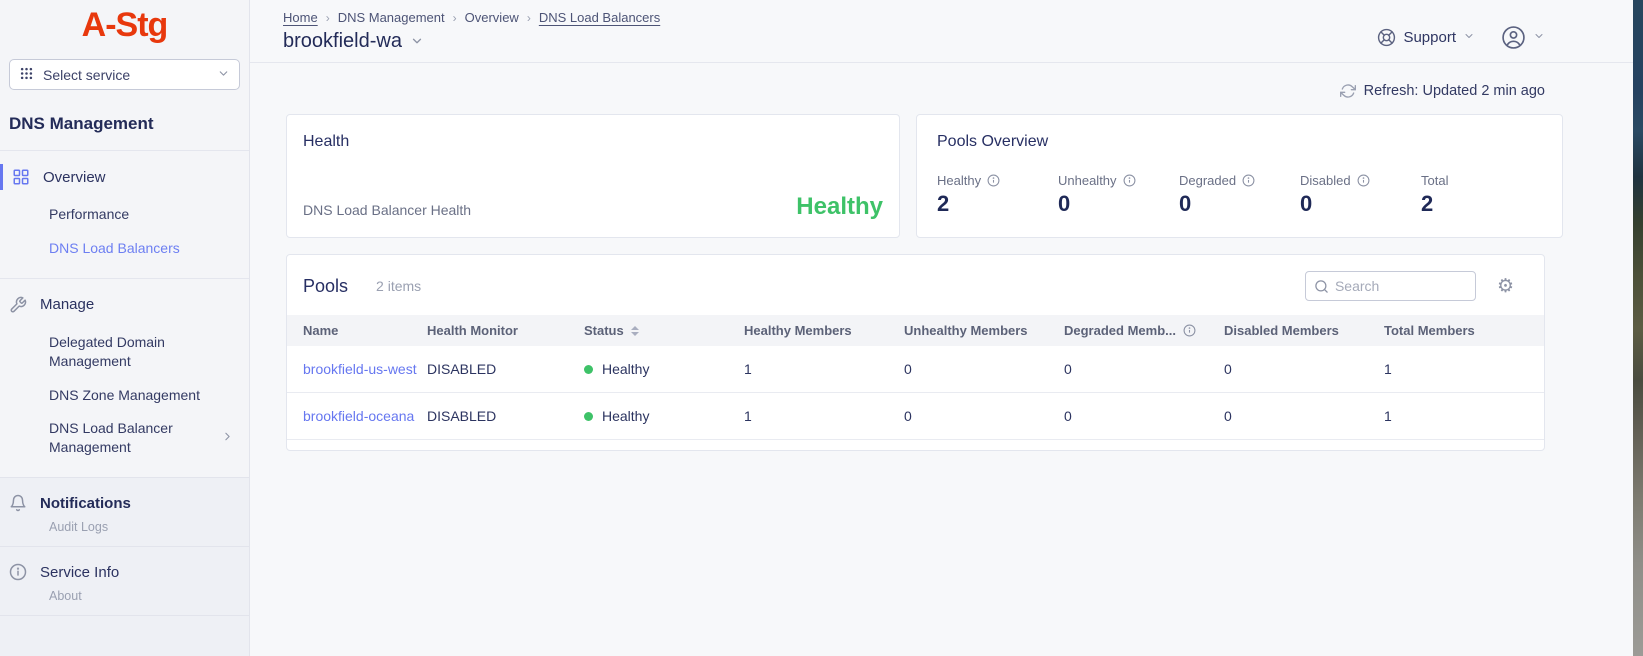 The image size is (1643, 656). Describe the element at coordinates (993, 141) in the screenshot. I see `pools-overview-title: Pools Overview` at that location.